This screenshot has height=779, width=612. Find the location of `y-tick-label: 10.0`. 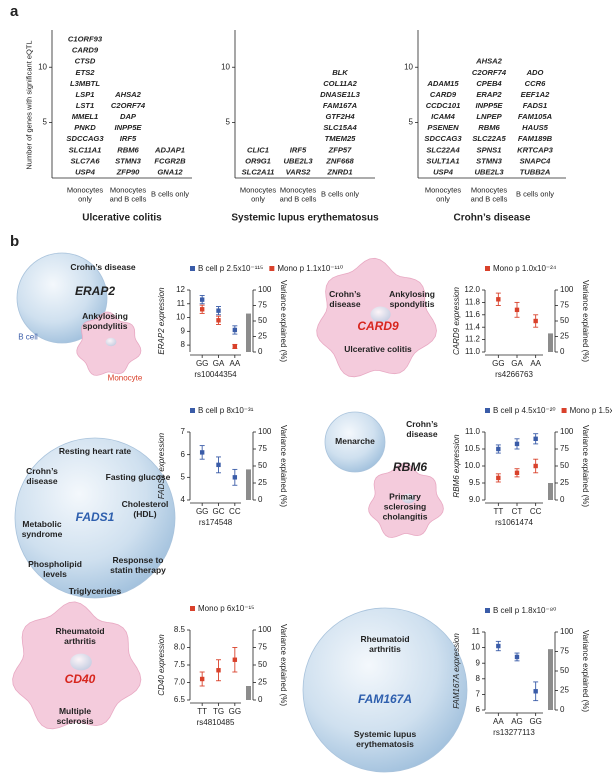

y-tick-label: 10.0 is located at coordinates (472, 465).